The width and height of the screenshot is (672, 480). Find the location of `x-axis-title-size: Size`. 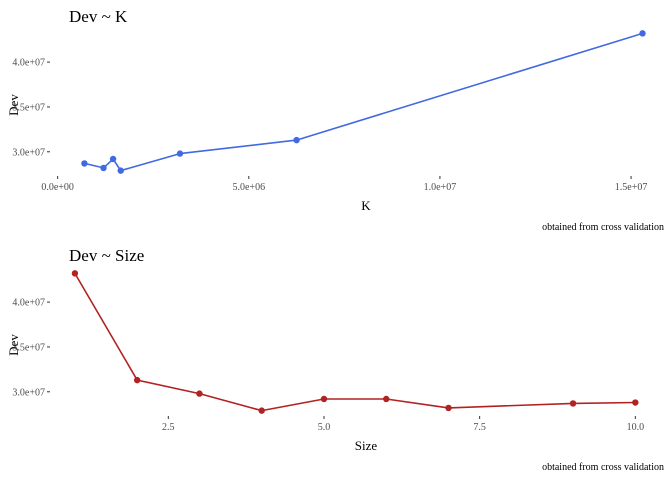

x-axis-title-size: Size is located at coordinates (366, 445).